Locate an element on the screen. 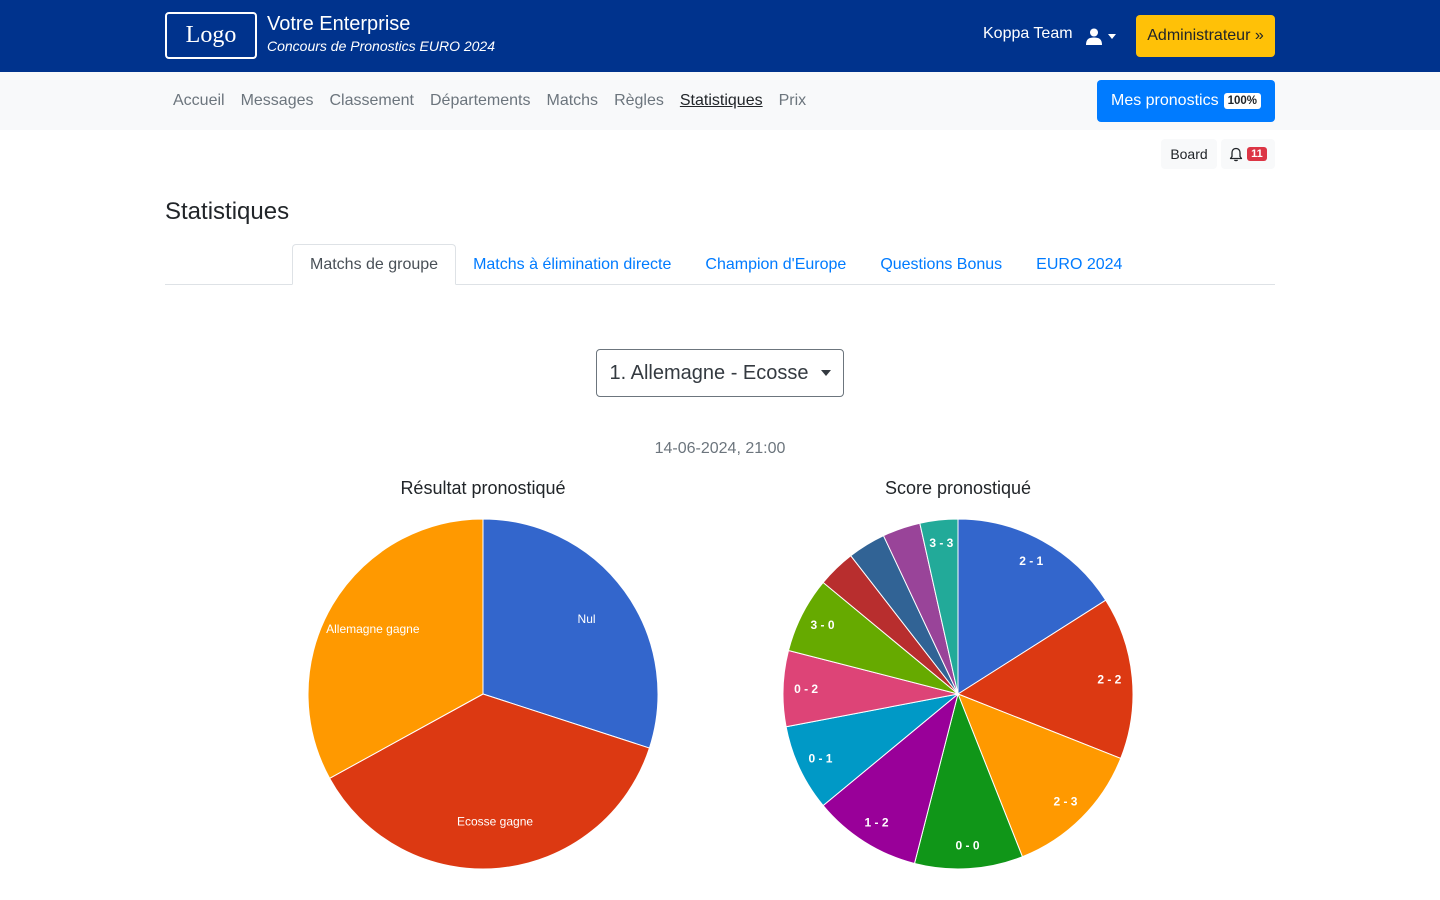  mes-pronostics-button: Mes pronostics 100% is located at coordinates (1186, 101).